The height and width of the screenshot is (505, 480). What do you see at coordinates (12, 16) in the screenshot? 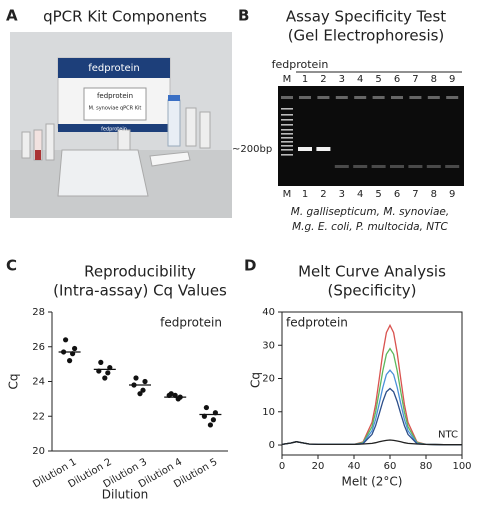
I see `panel-label: A` at bounding box center [12, 16].